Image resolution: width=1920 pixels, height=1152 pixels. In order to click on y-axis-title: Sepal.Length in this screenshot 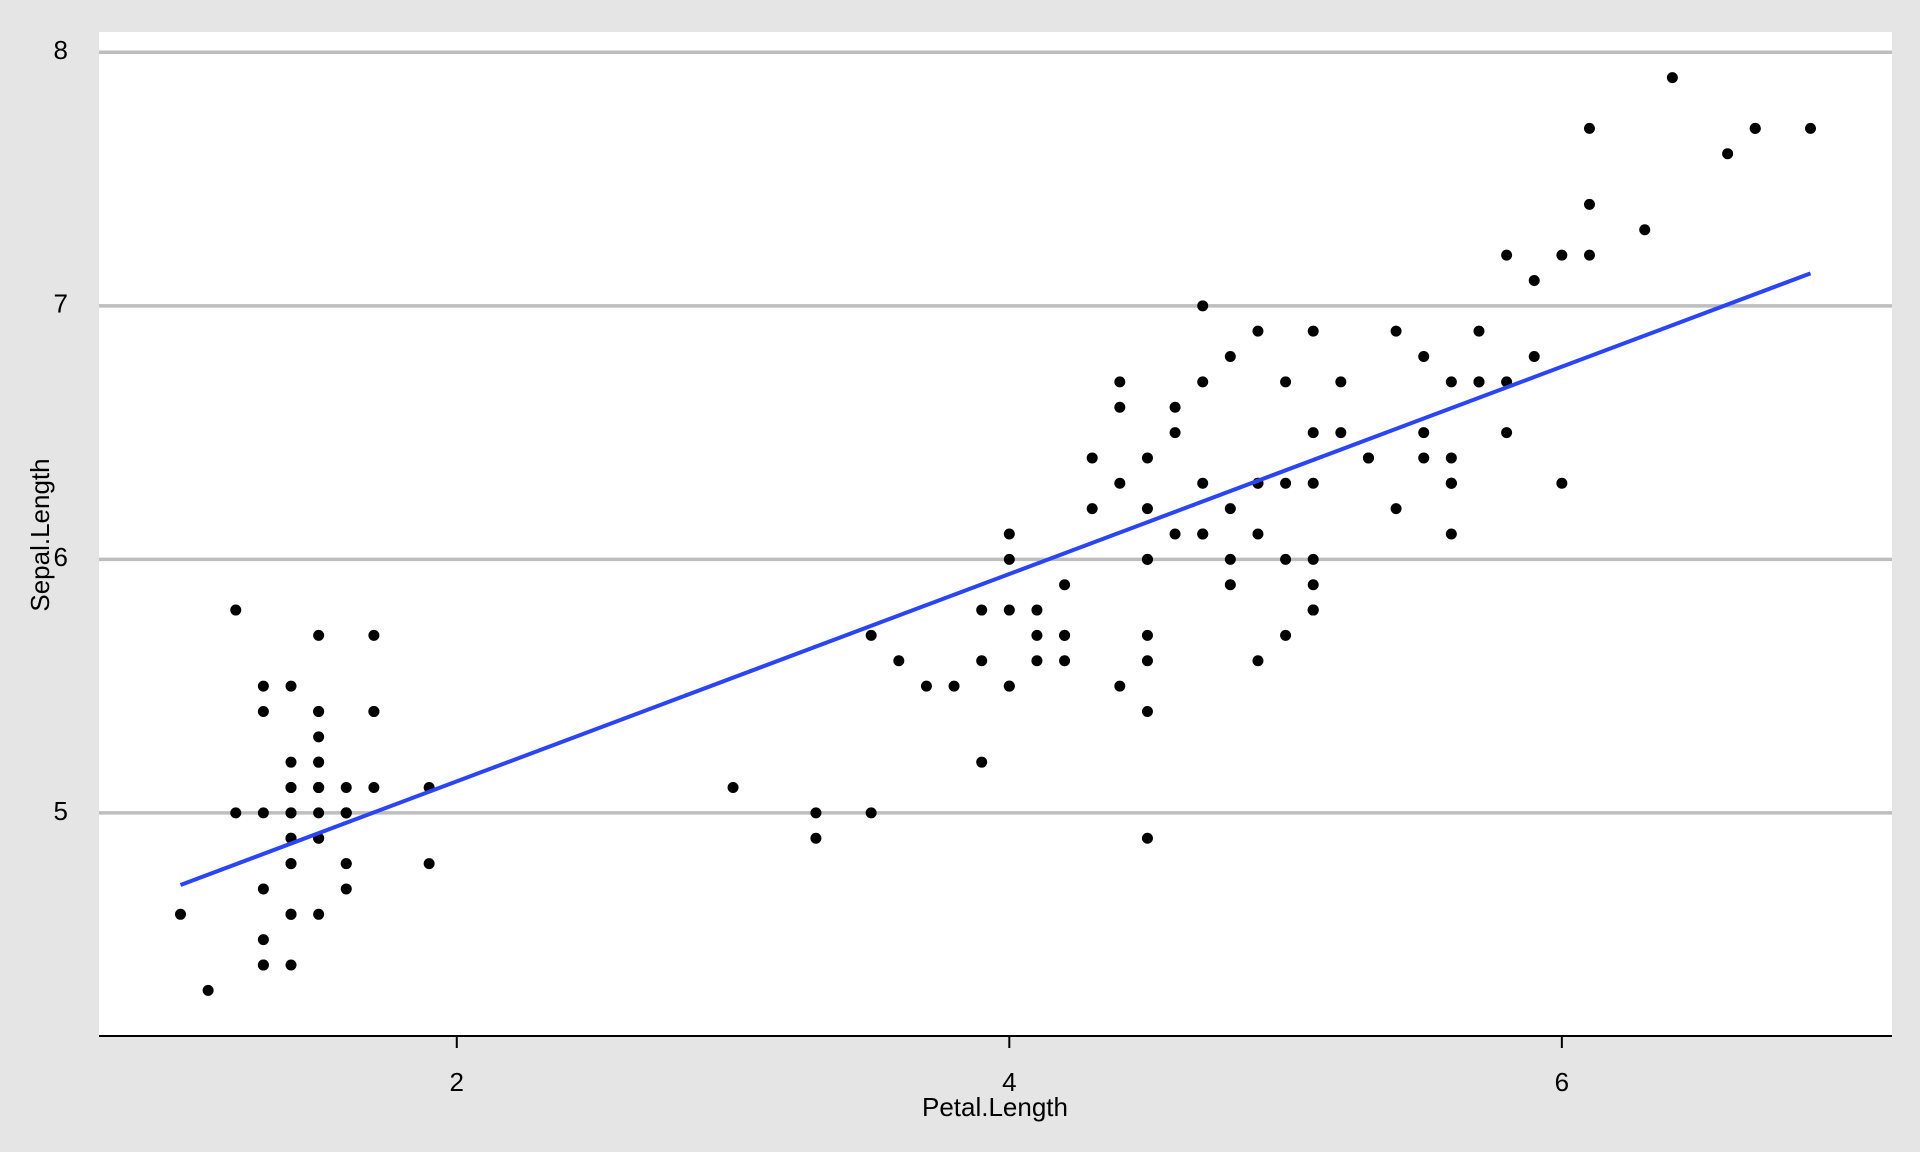, I will do `click(40, 534)`.